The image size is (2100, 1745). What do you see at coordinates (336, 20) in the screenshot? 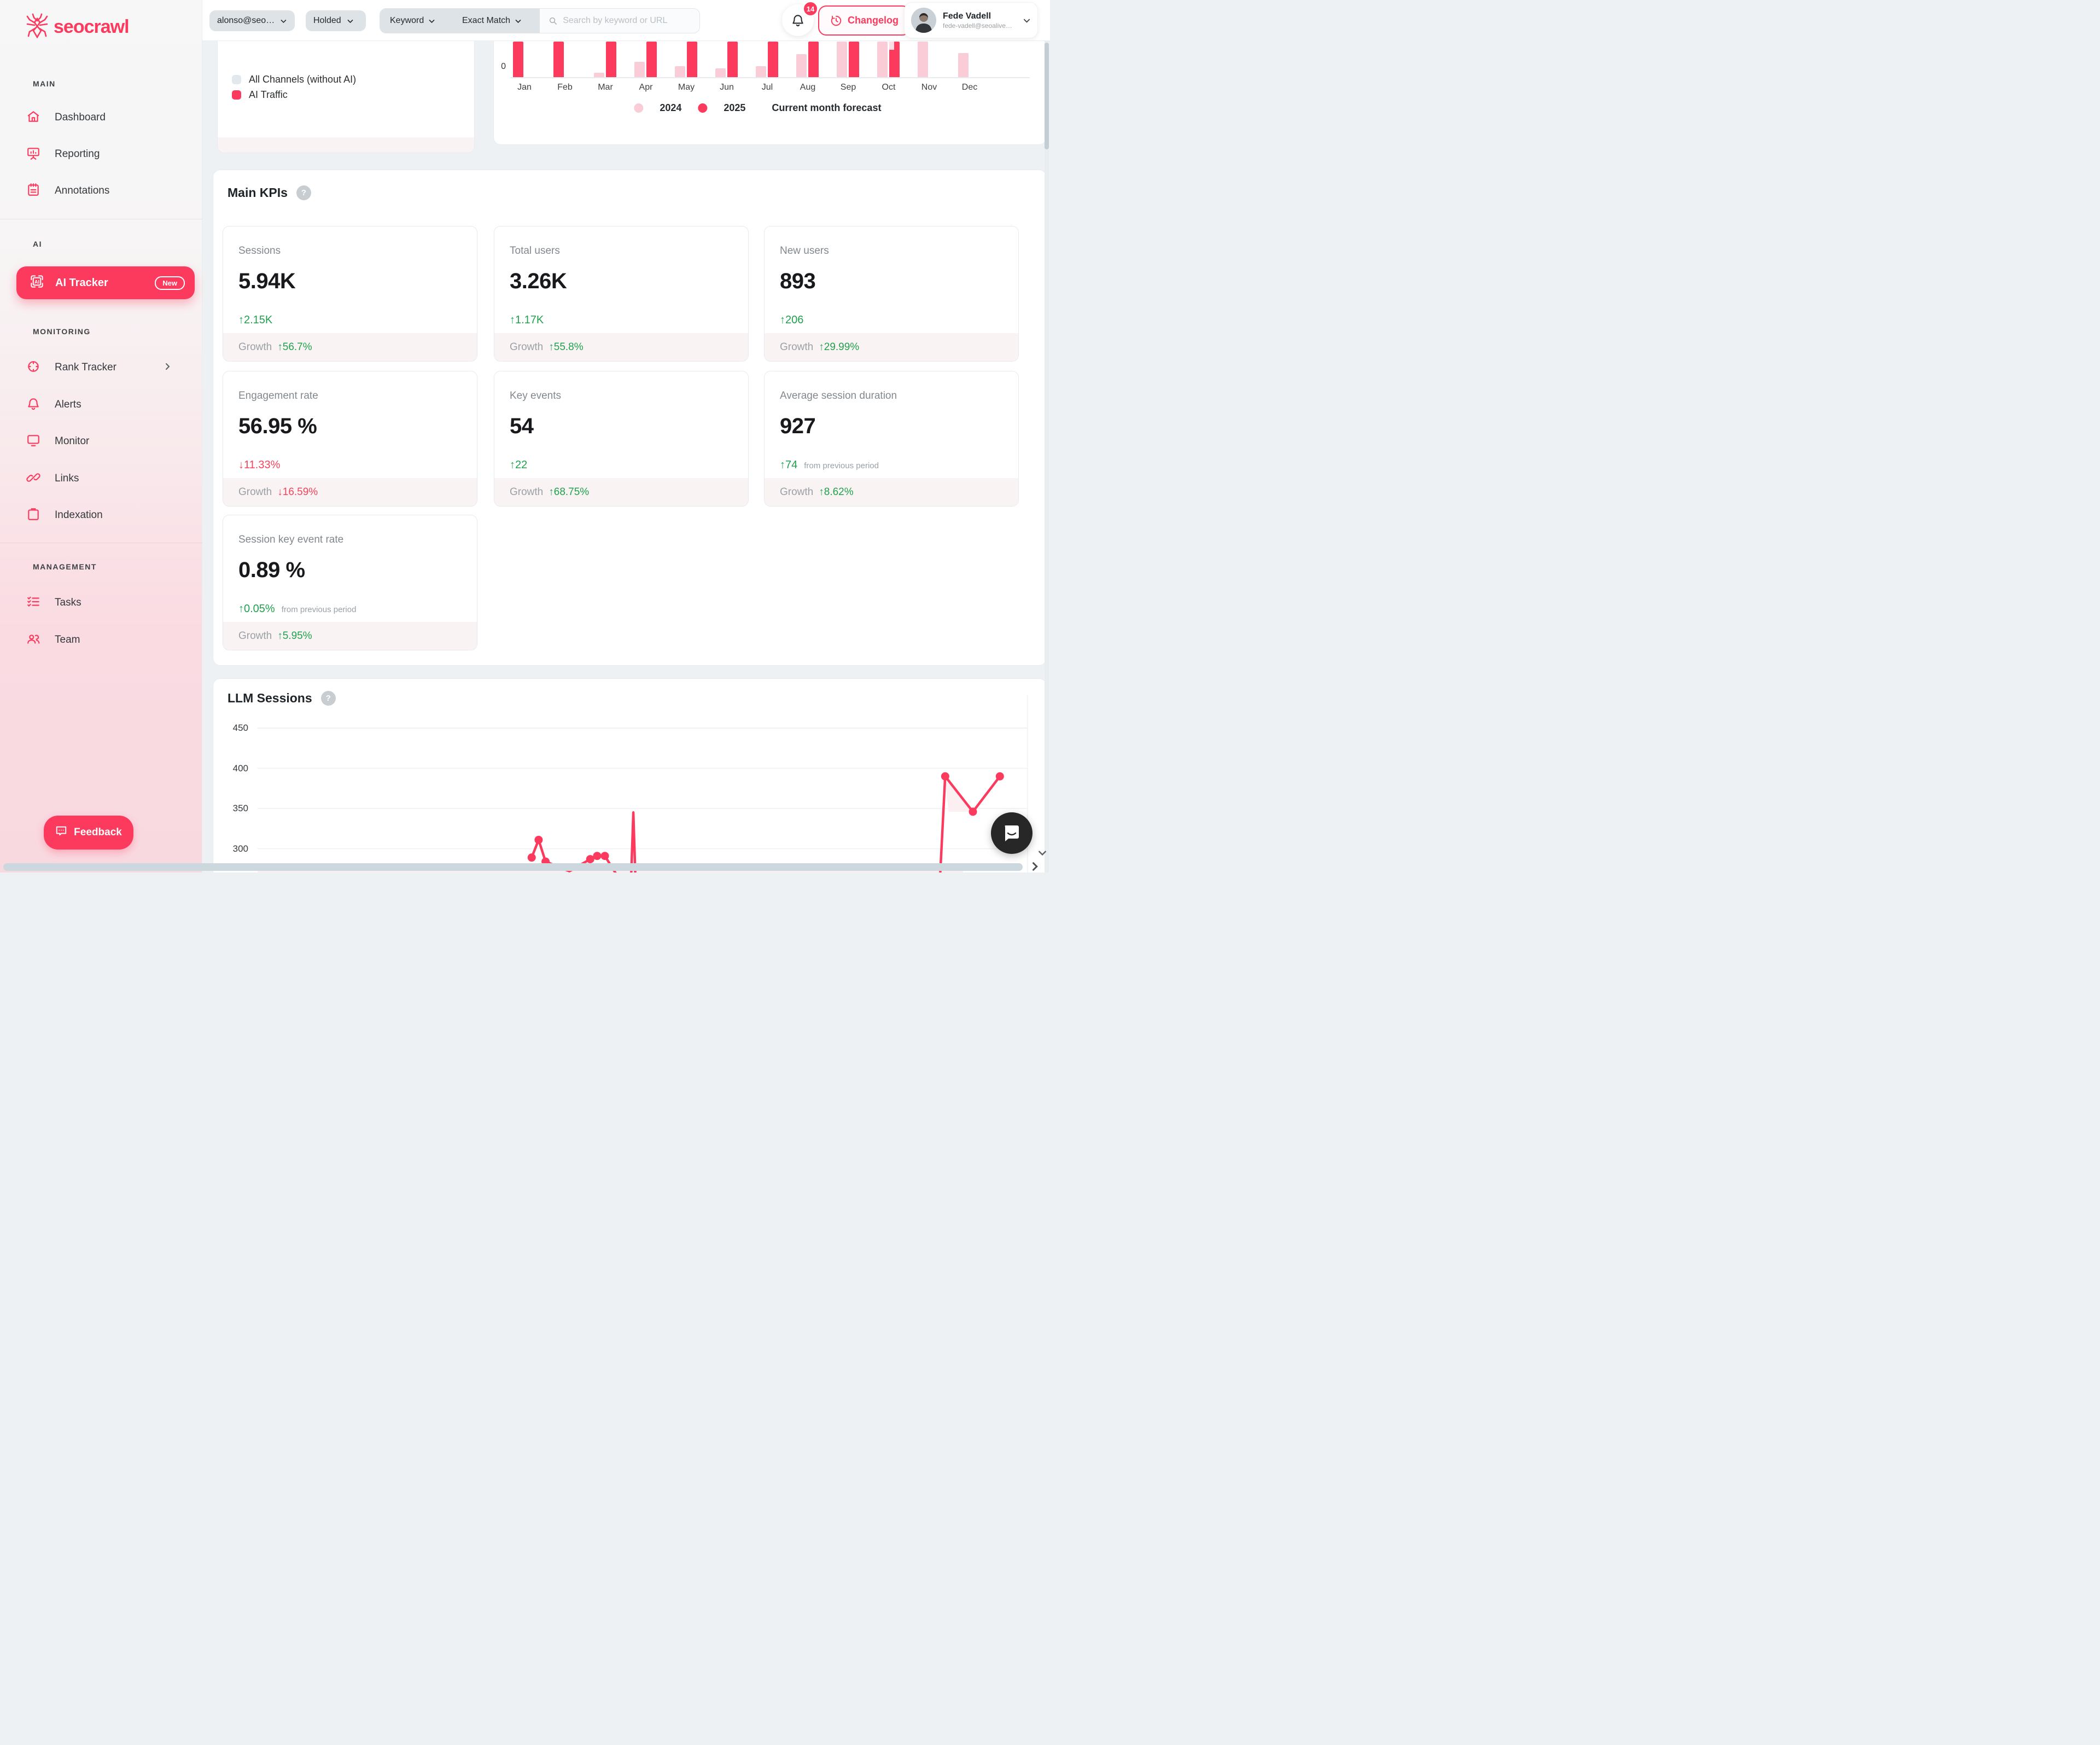
I see `project-selector: Holded` at bounding box center [336, 20].